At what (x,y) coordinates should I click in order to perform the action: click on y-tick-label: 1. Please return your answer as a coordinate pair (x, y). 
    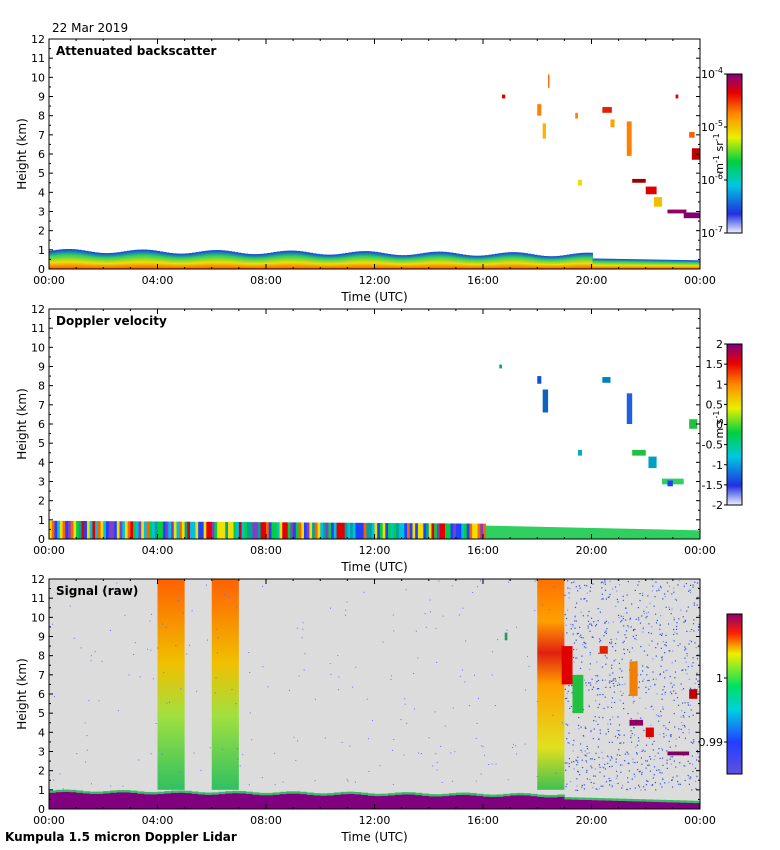
    Looking at the image, I should click on (41, 520).